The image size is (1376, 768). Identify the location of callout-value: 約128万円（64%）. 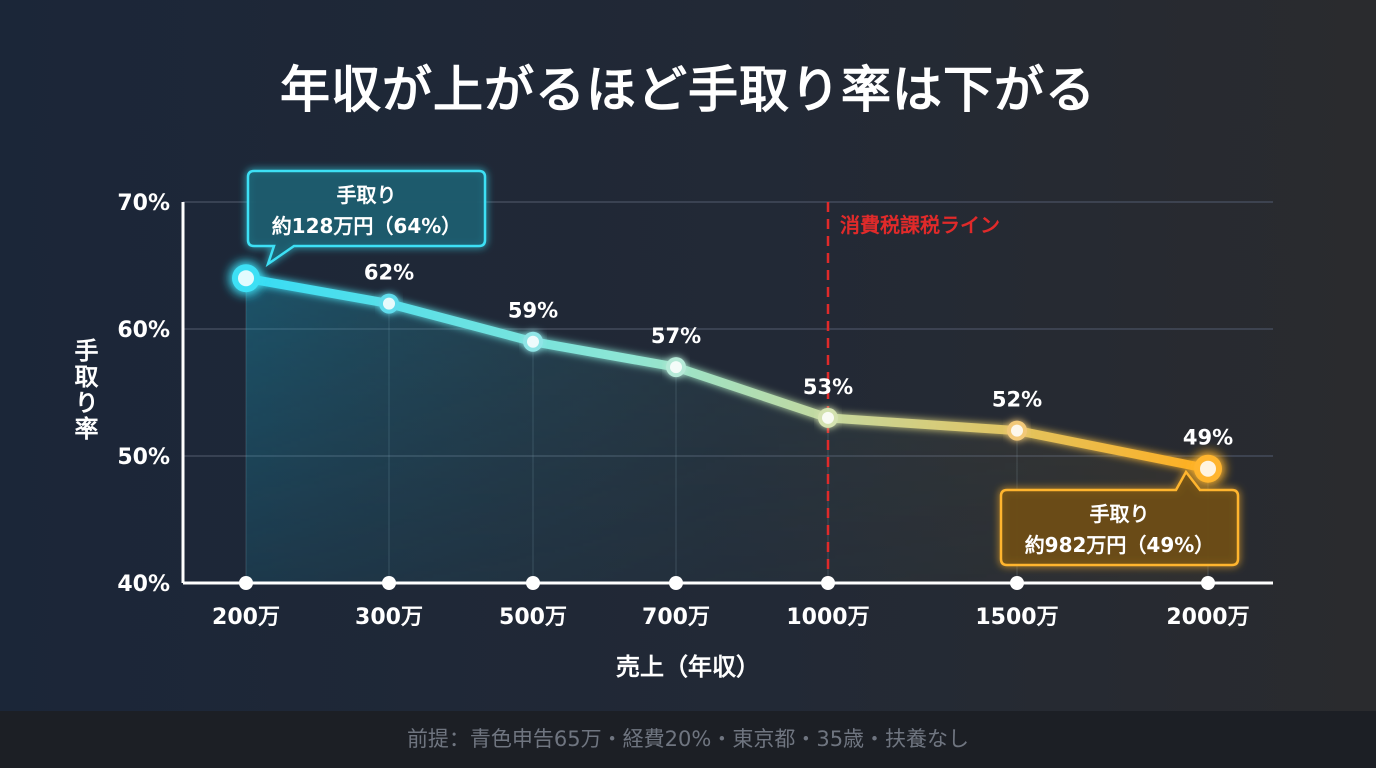
(367, 226).